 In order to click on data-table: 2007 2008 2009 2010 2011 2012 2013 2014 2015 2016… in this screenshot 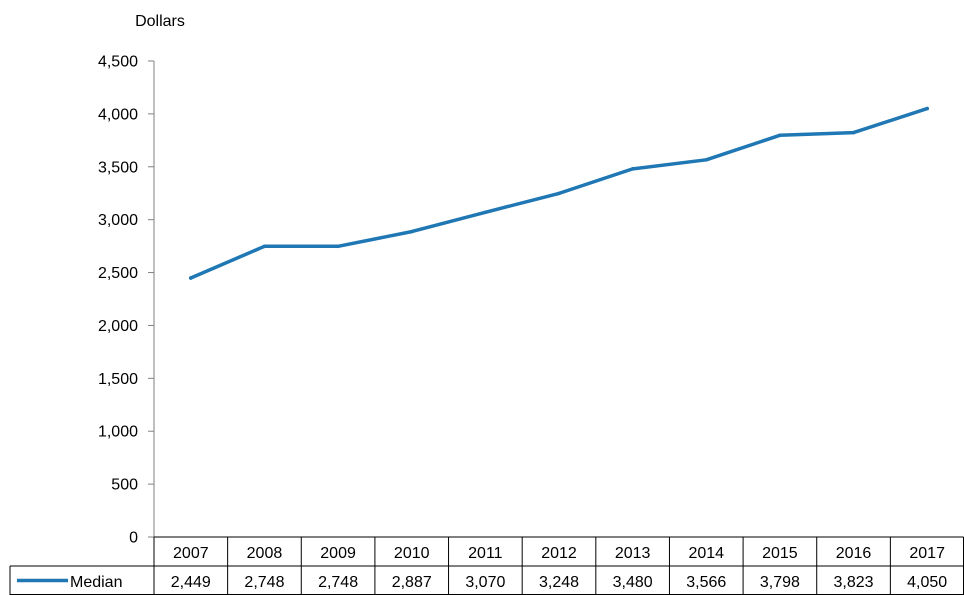, I will do `click(486, 565)`.